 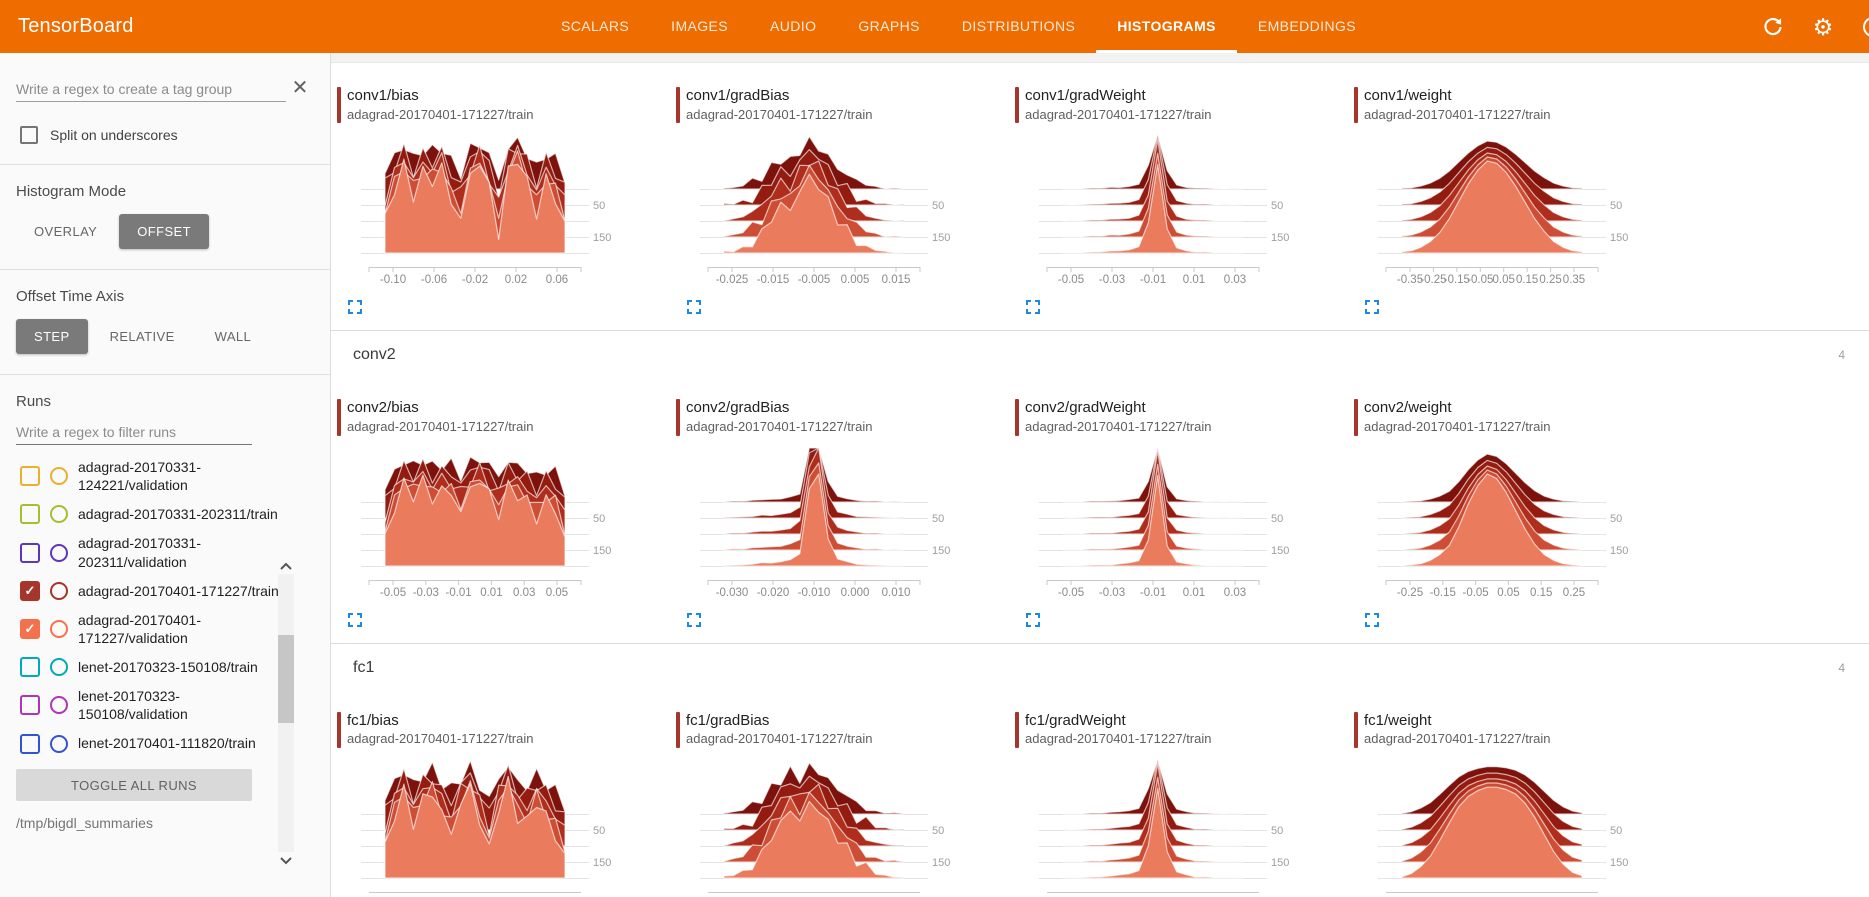 I want to click on close-icon: ✕, so click(x=300, y=88).